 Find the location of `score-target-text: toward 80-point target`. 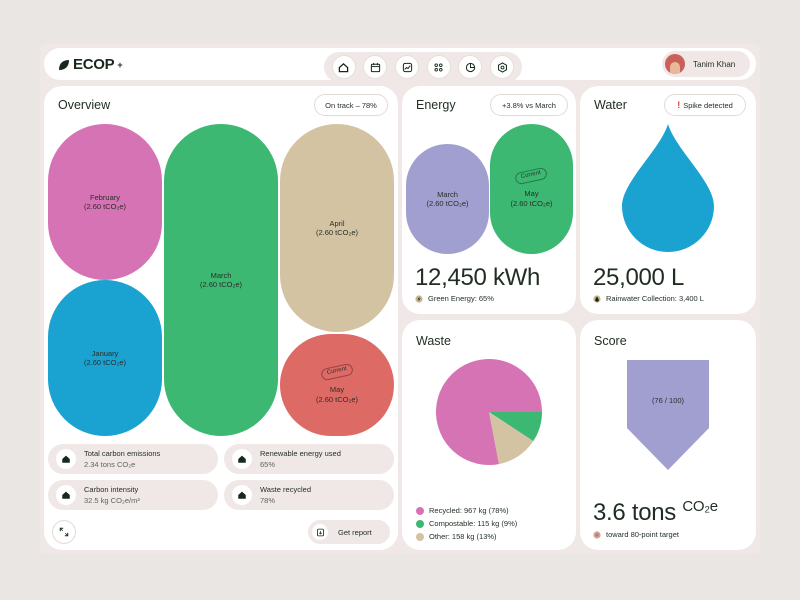

score-target-text: toward 80-point target is located at coordinates (642, 534).